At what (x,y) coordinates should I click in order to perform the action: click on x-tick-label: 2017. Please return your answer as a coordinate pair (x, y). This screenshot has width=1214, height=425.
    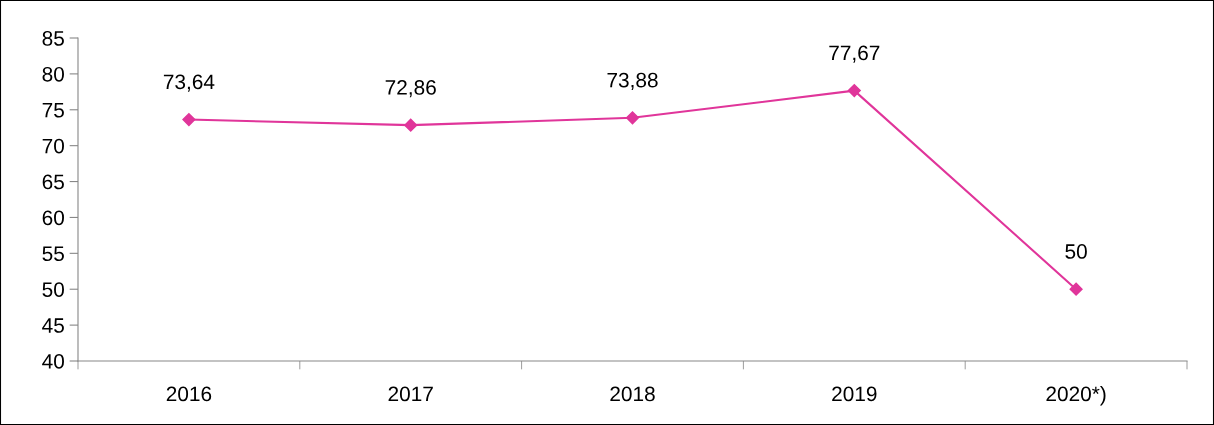
    Looking at the image, I should click on (410, 394).